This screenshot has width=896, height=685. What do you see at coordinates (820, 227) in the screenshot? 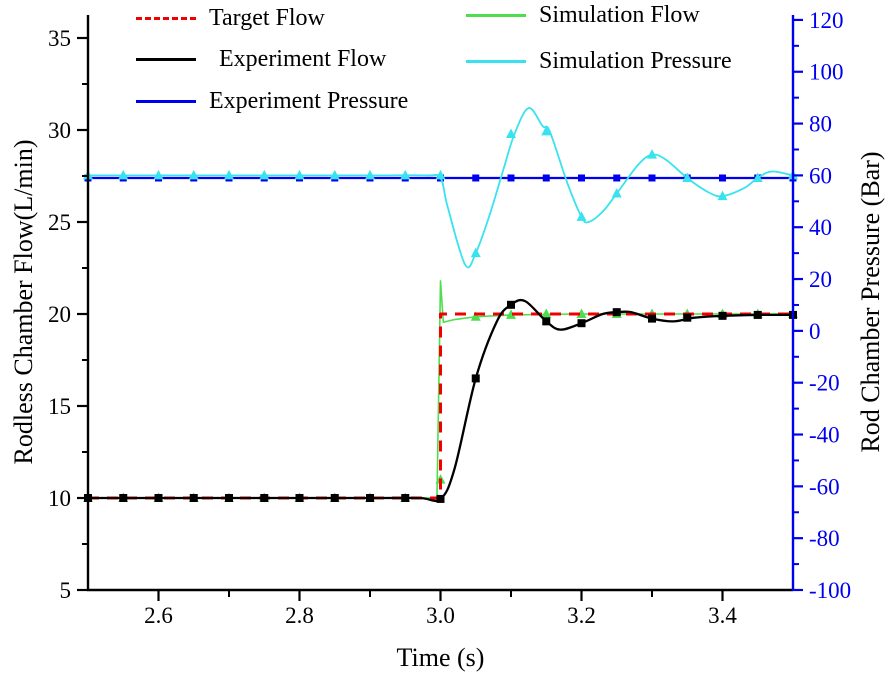
I see `tick-label: 40` at bounding box center [820, 227].